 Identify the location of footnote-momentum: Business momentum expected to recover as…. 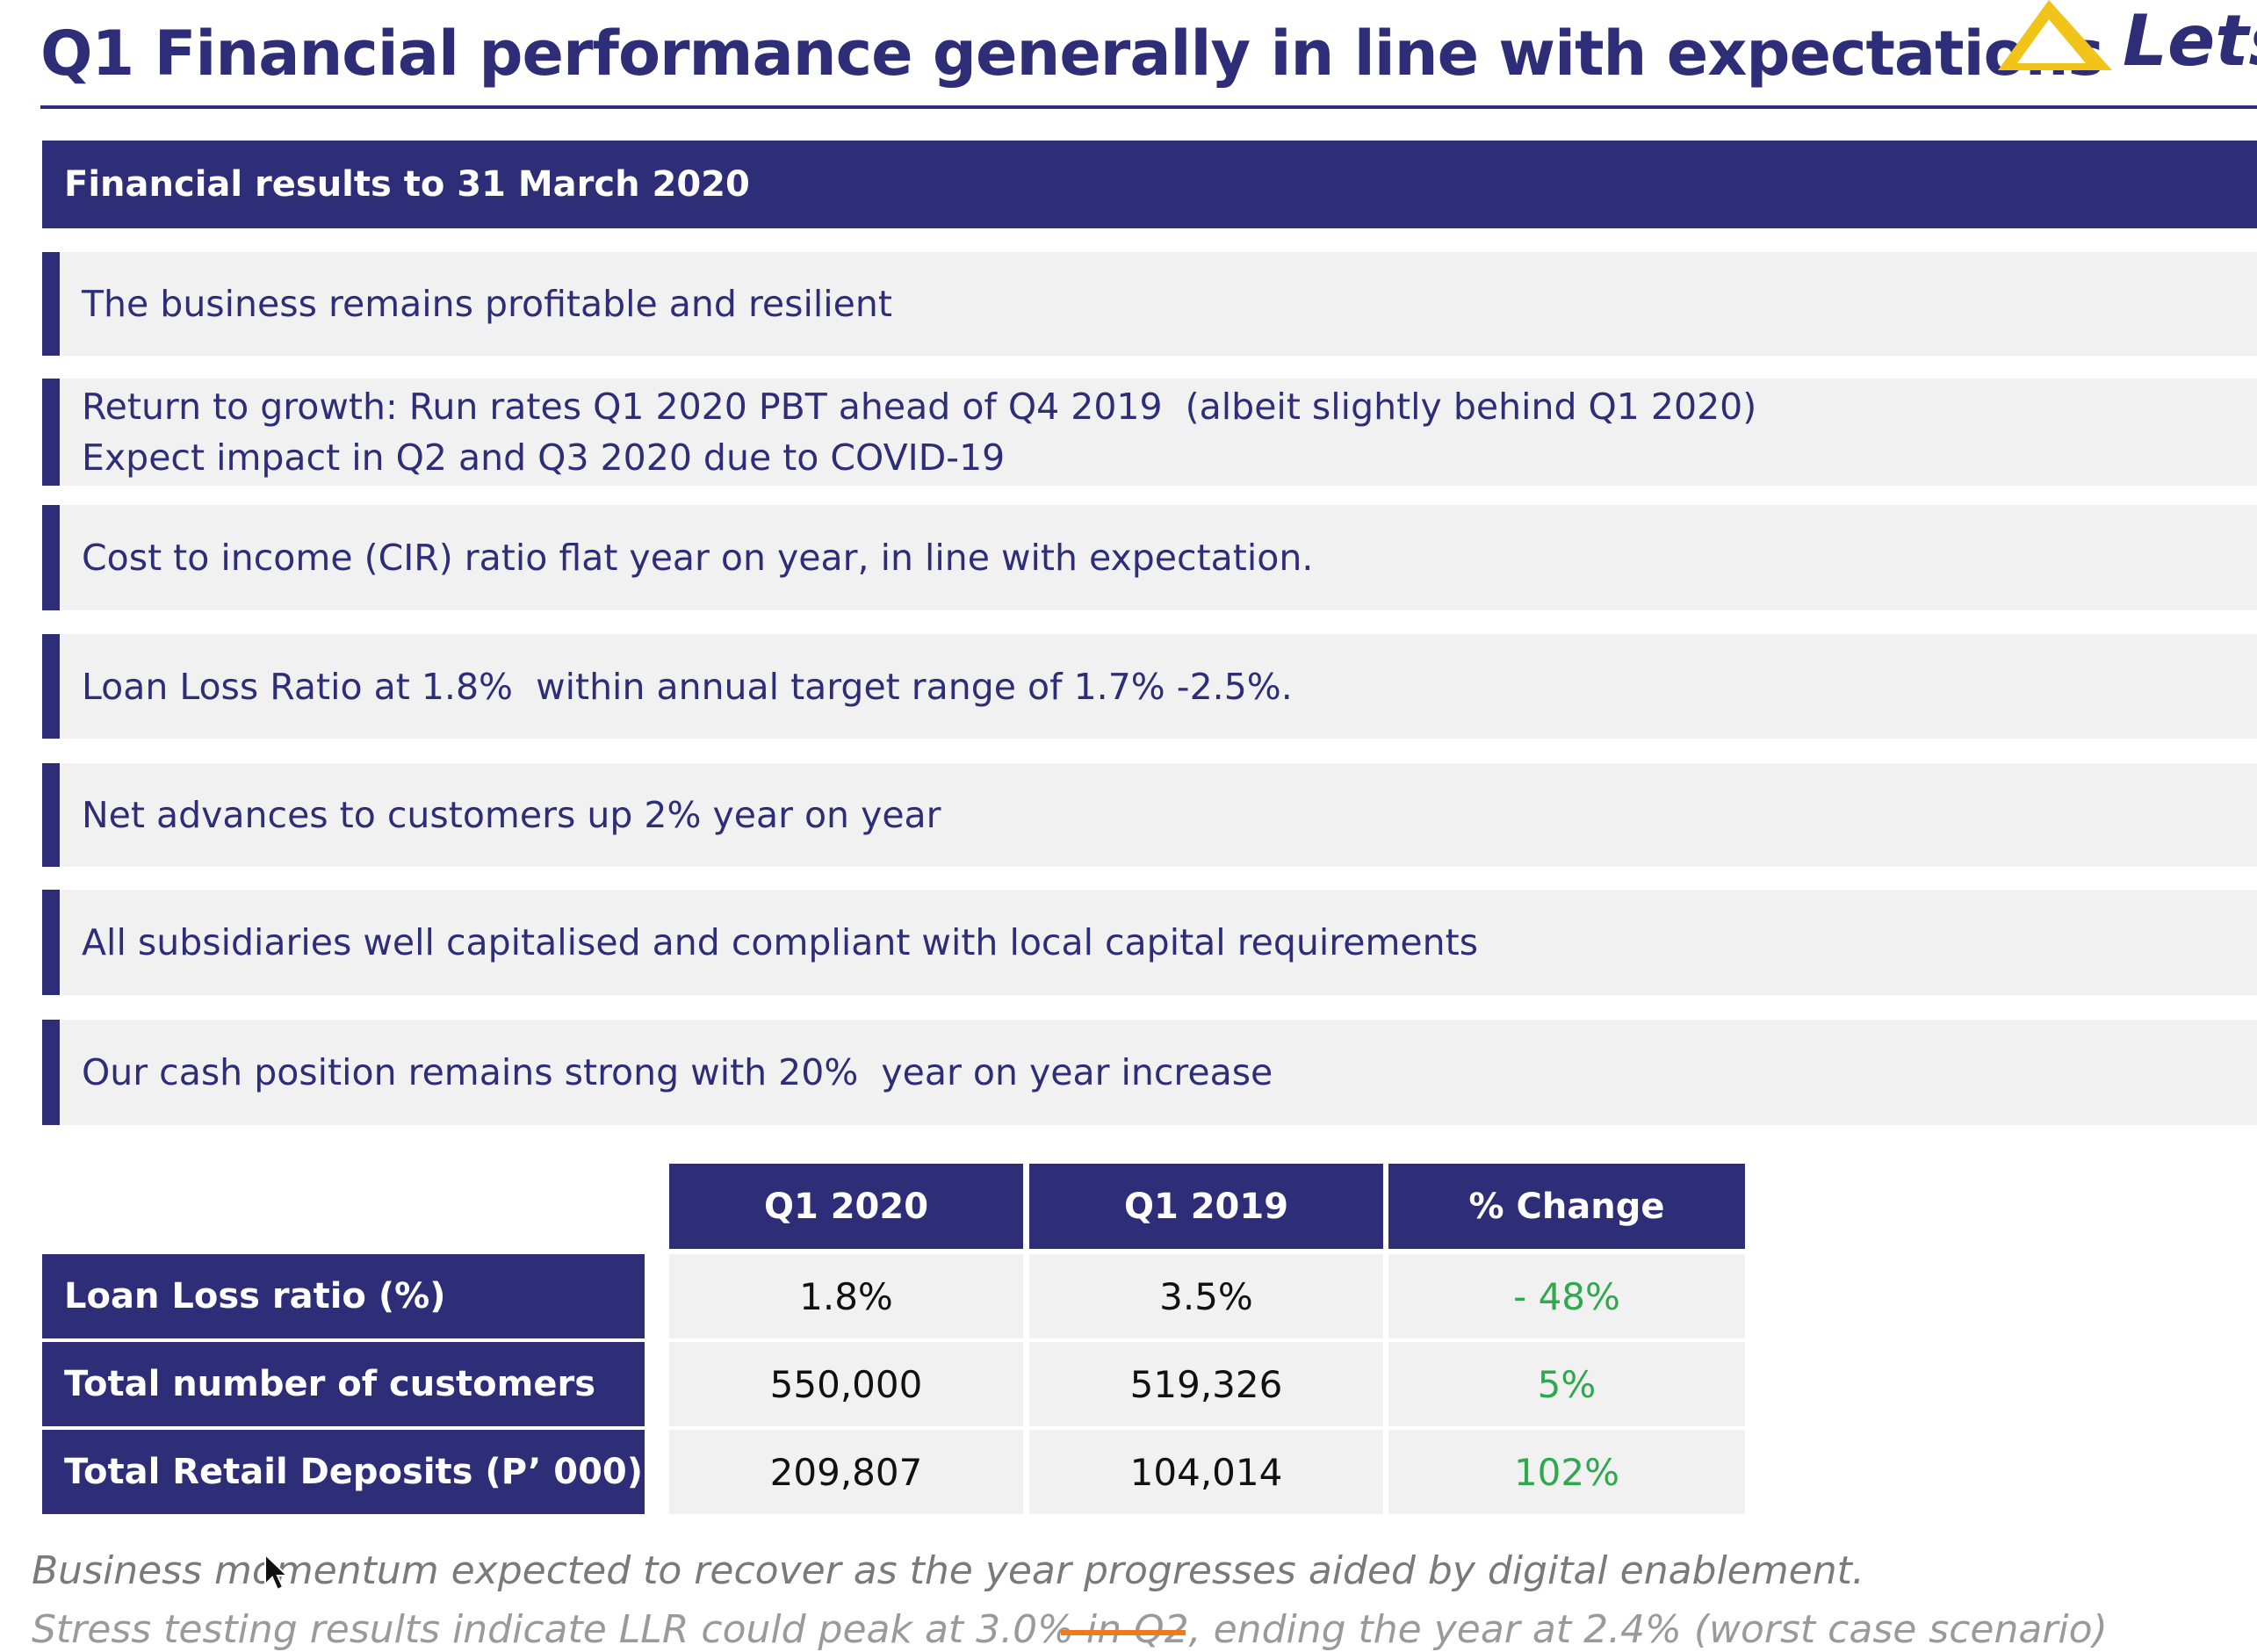
(948, 1570).